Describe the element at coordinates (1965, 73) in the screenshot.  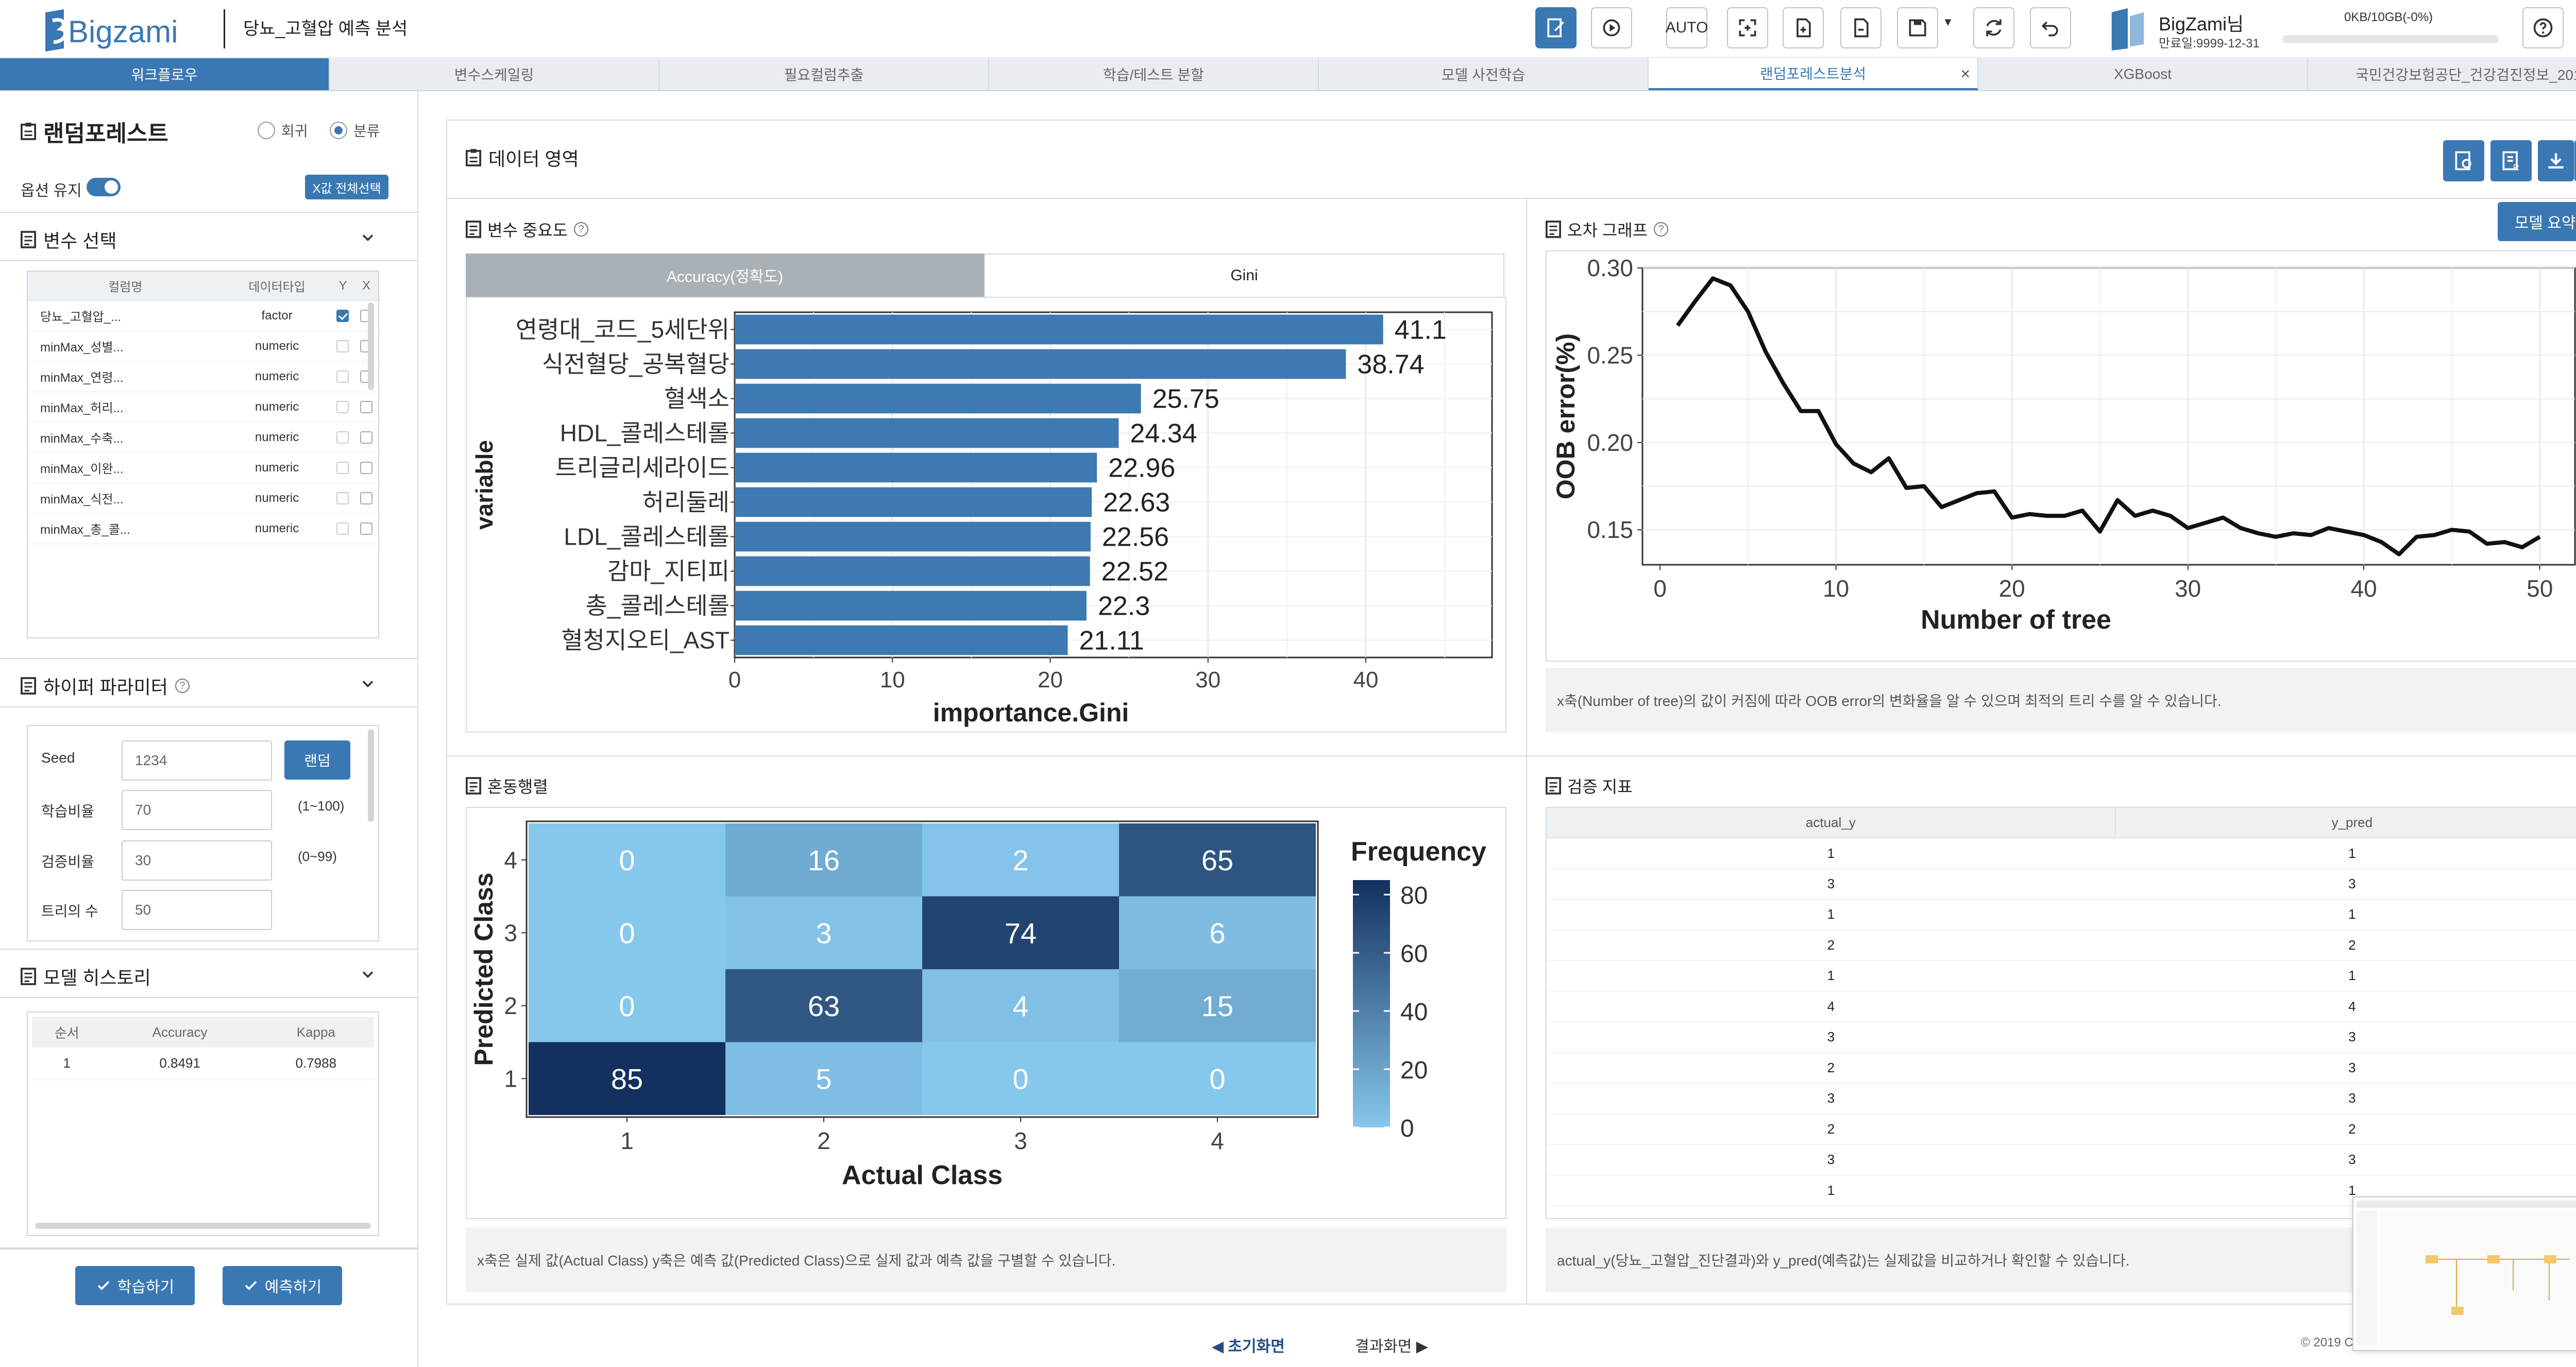
I see `close-icon: ×` at that location.